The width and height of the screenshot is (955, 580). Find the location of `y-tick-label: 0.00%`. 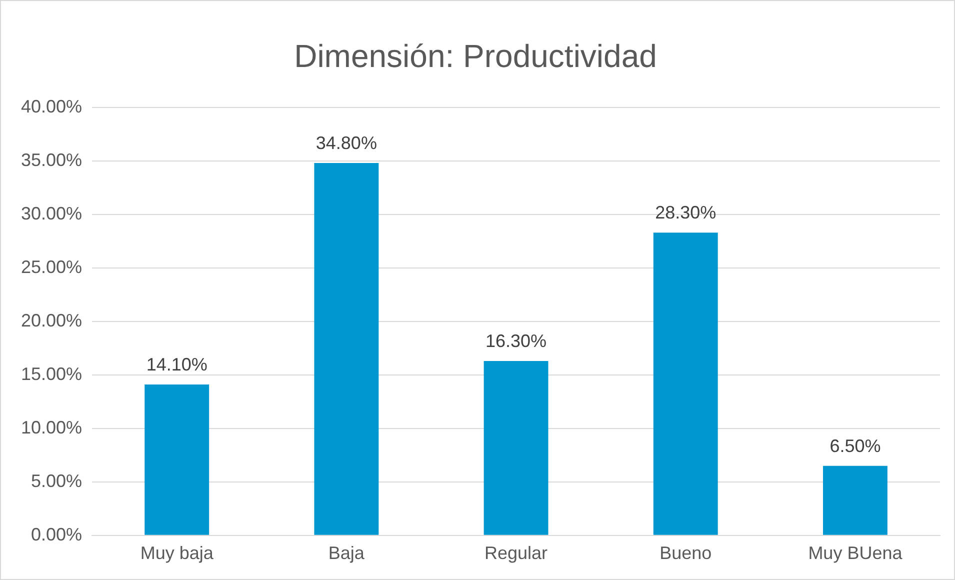

y-tick-label: 0.00% is located at coordinates (56, 534).